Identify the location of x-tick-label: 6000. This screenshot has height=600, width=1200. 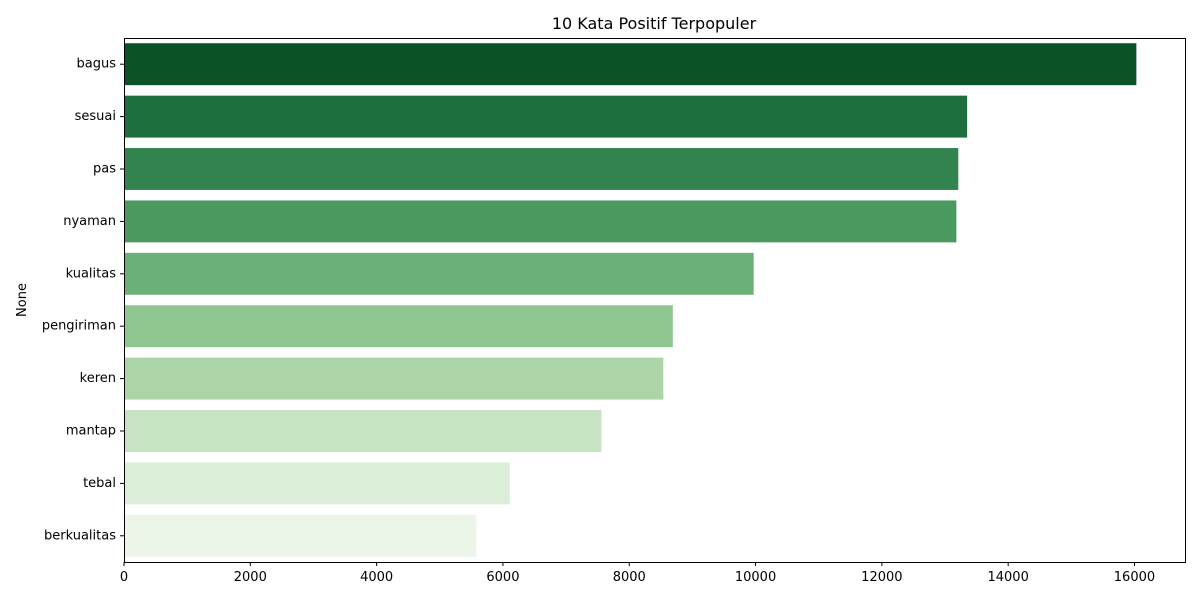
(502, 577).